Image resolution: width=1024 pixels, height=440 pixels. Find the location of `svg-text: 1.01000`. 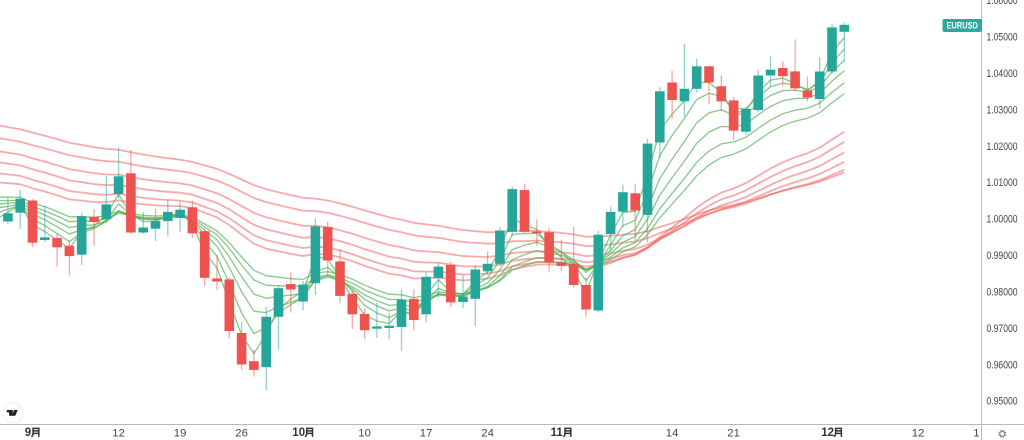

svg-text: 1.01000 is located at coordinates (1002, 183).